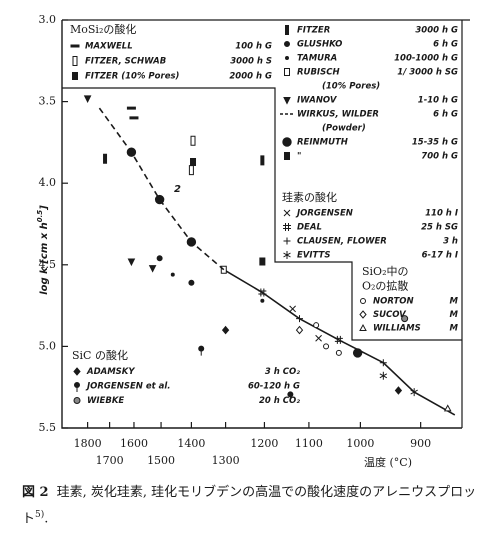  What do you see at coordinates (161, 189) in the screenshot?
I see `series-line` at bounding box center [161, 189].